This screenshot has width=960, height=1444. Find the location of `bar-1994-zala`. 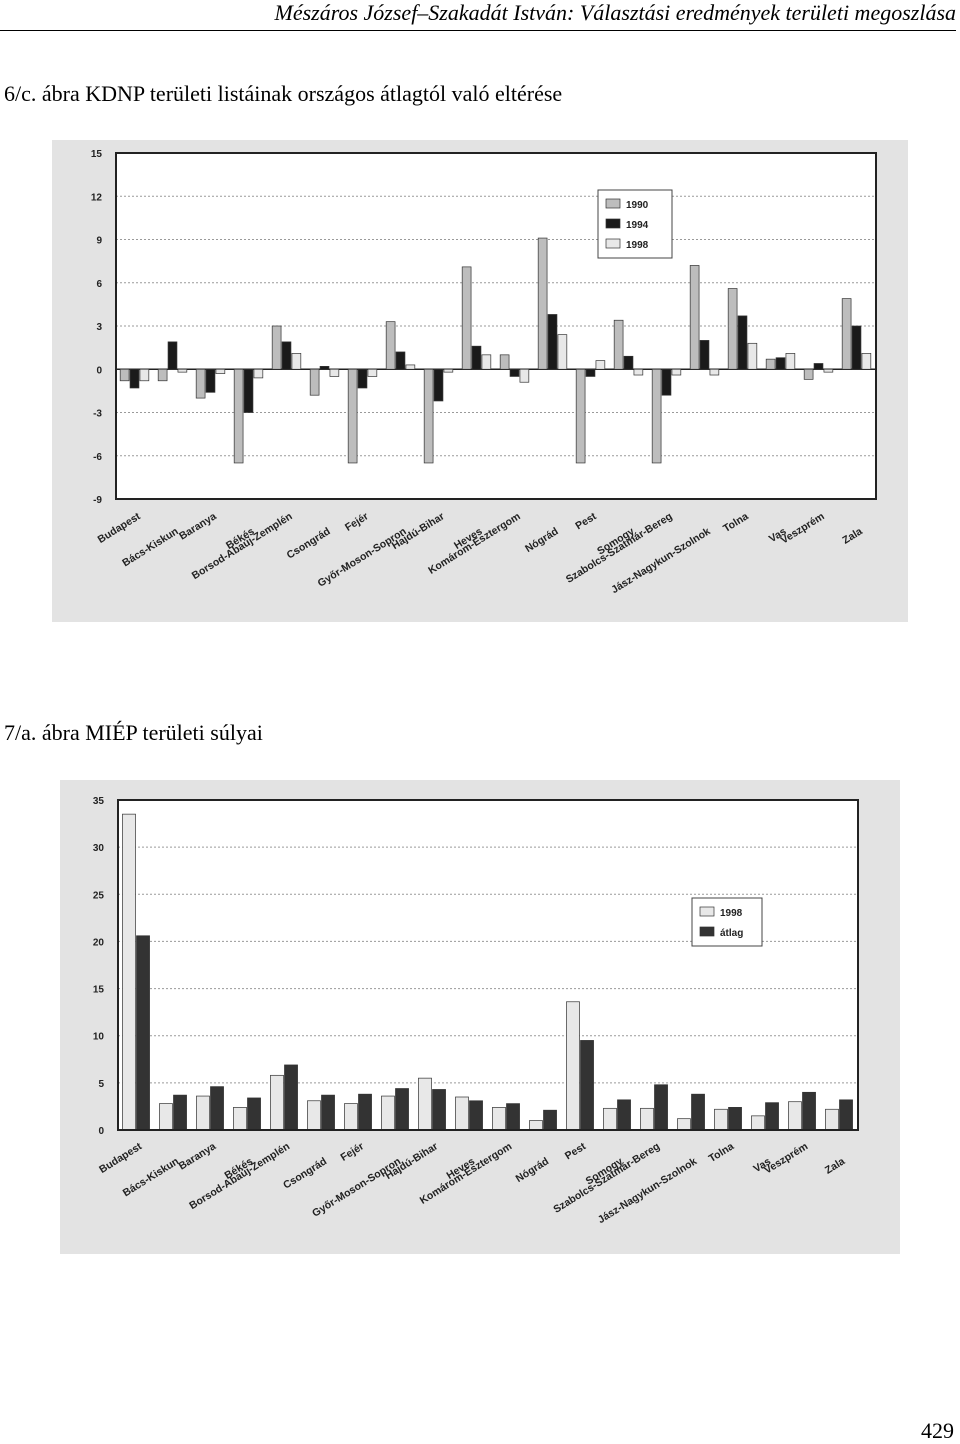

bar-1994-zala is located at coordinates (856, 347).